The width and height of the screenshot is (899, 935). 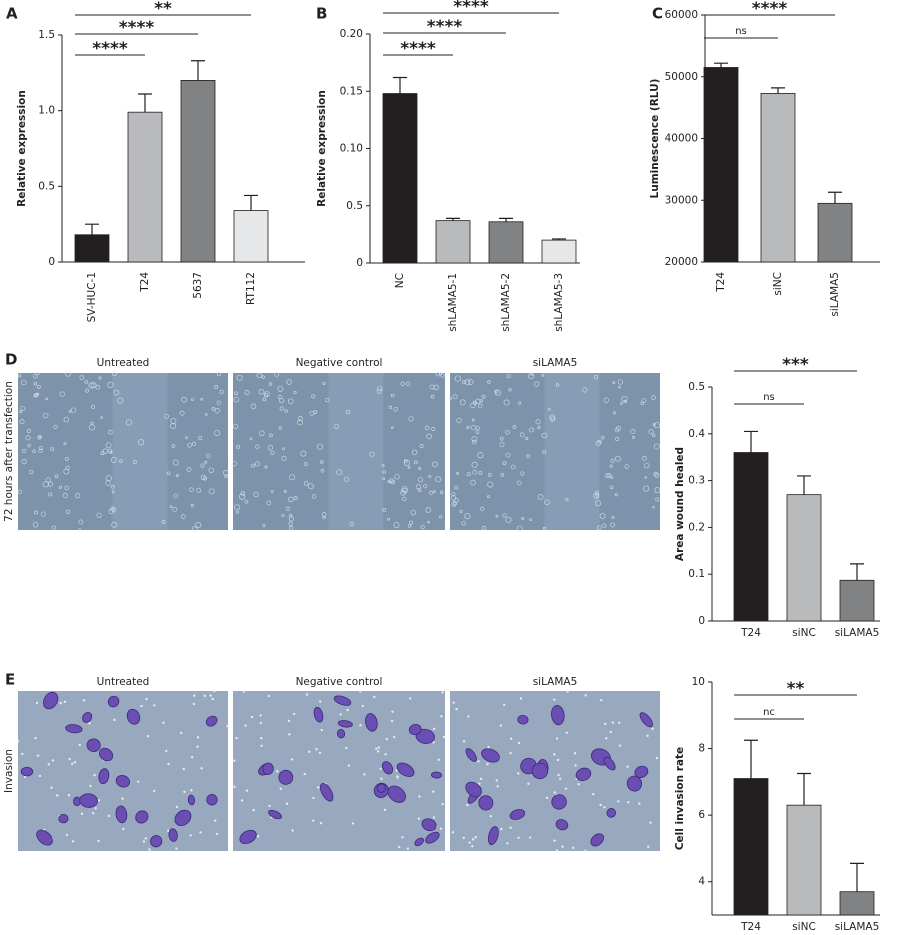 I want to click on y-tick-label: 1.5, so click(x=46, y=35).